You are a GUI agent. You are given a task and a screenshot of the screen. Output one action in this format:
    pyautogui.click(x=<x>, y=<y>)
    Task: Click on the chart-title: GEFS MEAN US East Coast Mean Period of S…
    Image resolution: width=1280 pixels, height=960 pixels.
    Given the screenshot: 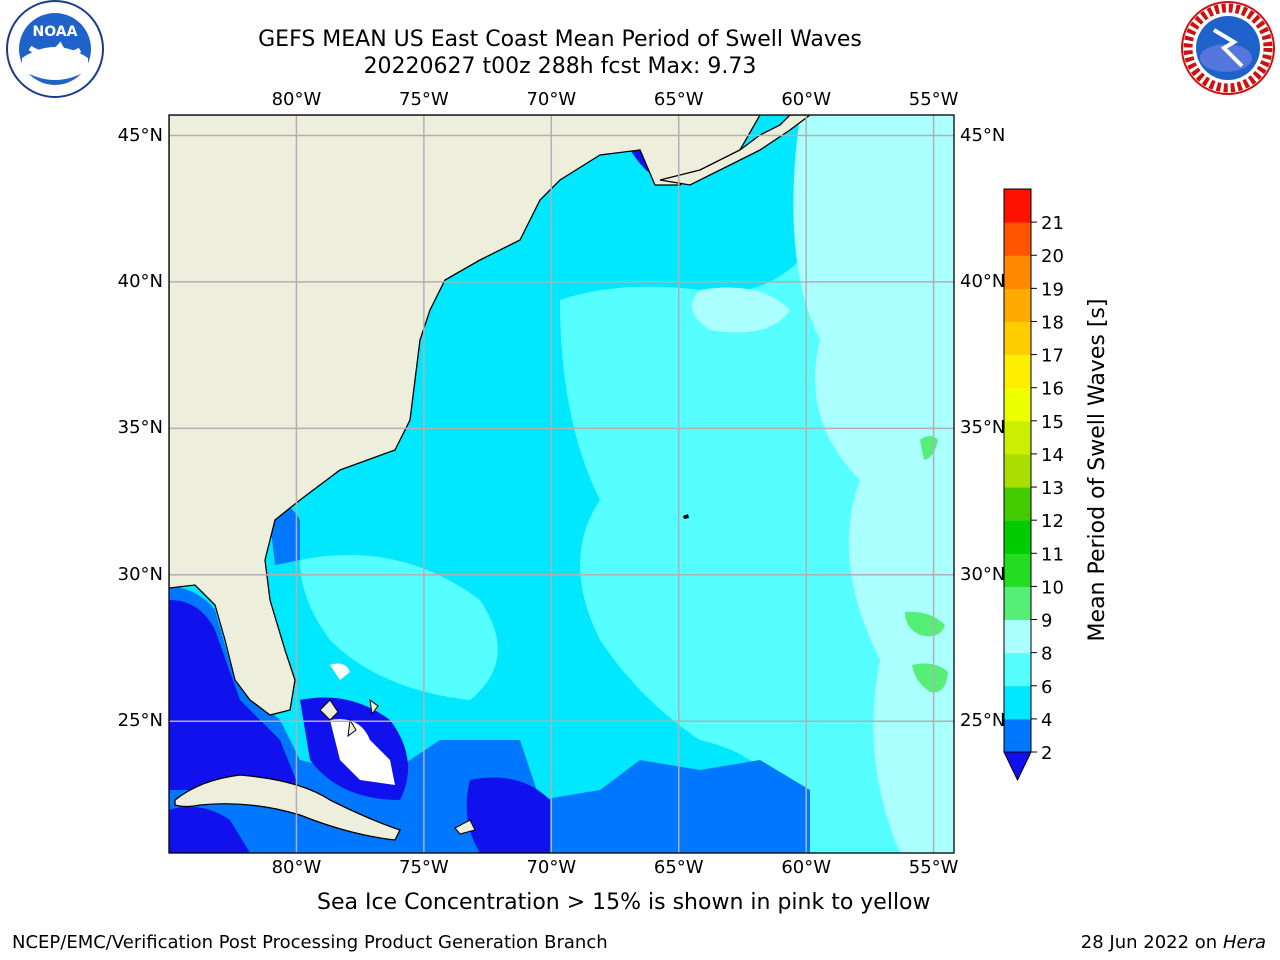 What is the action you would take?
    pyautogui.click(x=560, y=39)
    